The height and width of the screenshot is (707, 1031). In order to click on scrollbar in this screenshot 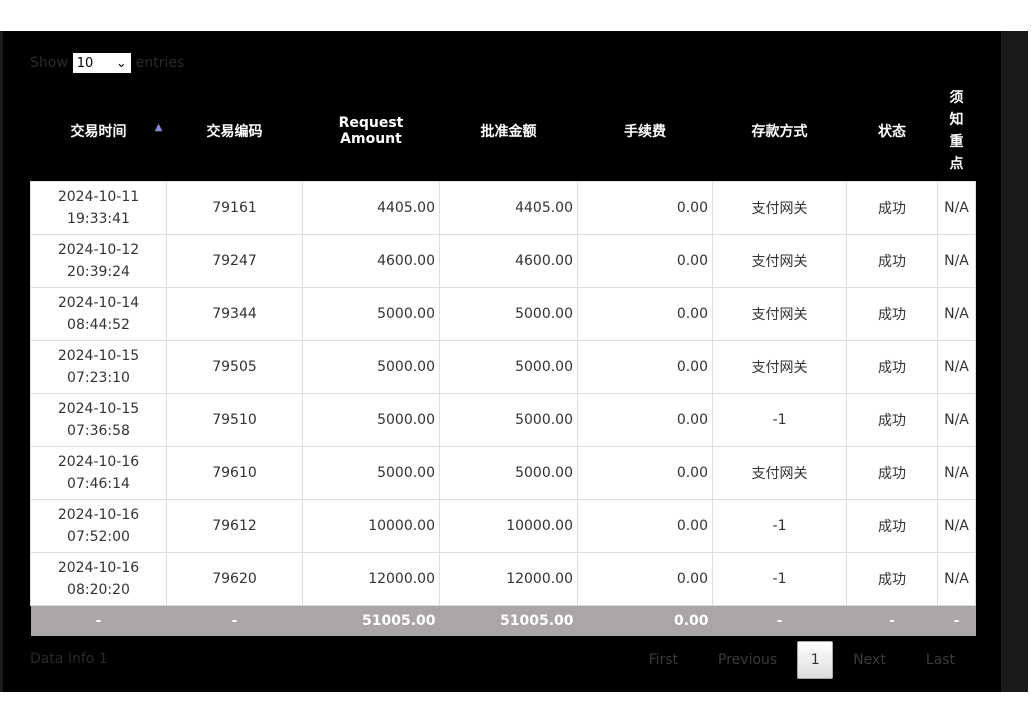, I will do `click(1014, 361)`.